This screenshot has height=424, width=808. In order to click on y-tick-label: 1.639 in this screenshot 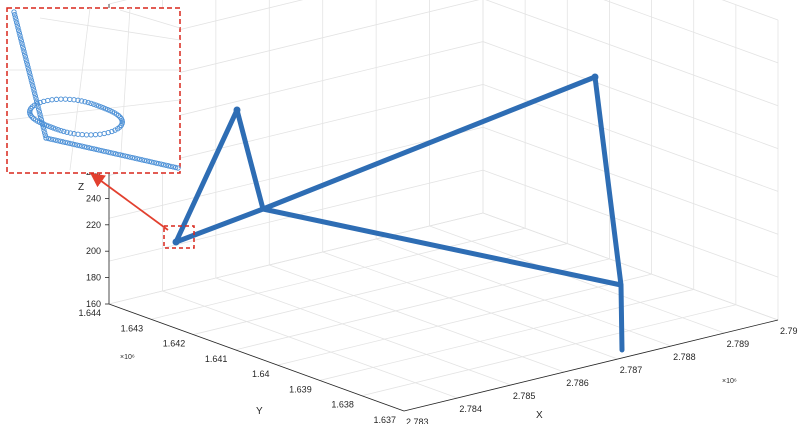, I will do `click(300, 389)`.